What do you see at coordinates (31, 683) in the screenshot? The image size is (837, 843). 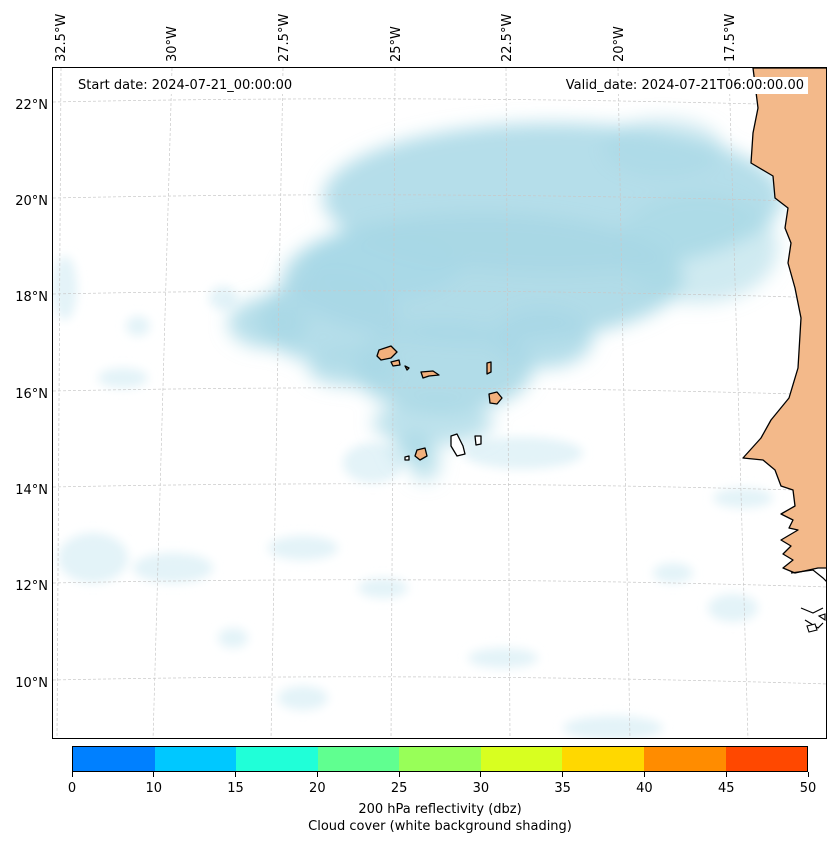 I see `lat-tick-label: 10°N` at bounding box center [31, 683].